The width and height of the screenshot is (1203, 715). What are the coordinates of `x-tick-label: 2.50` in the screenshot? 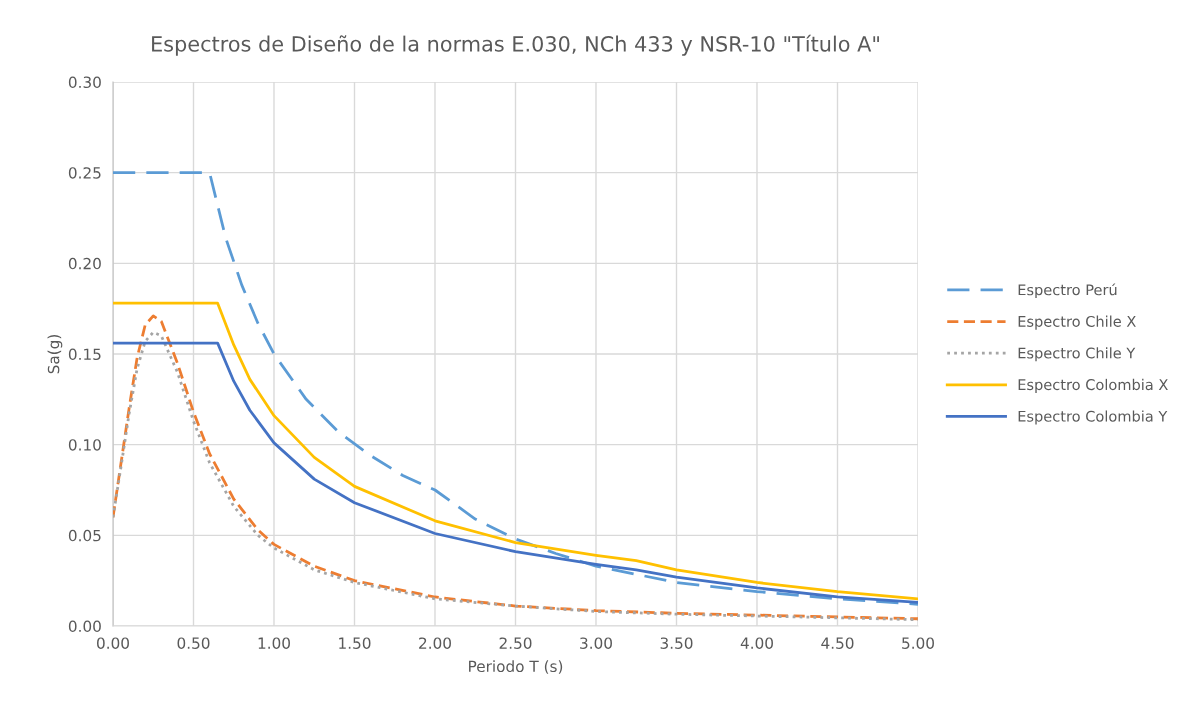 It's located at (515, 643).